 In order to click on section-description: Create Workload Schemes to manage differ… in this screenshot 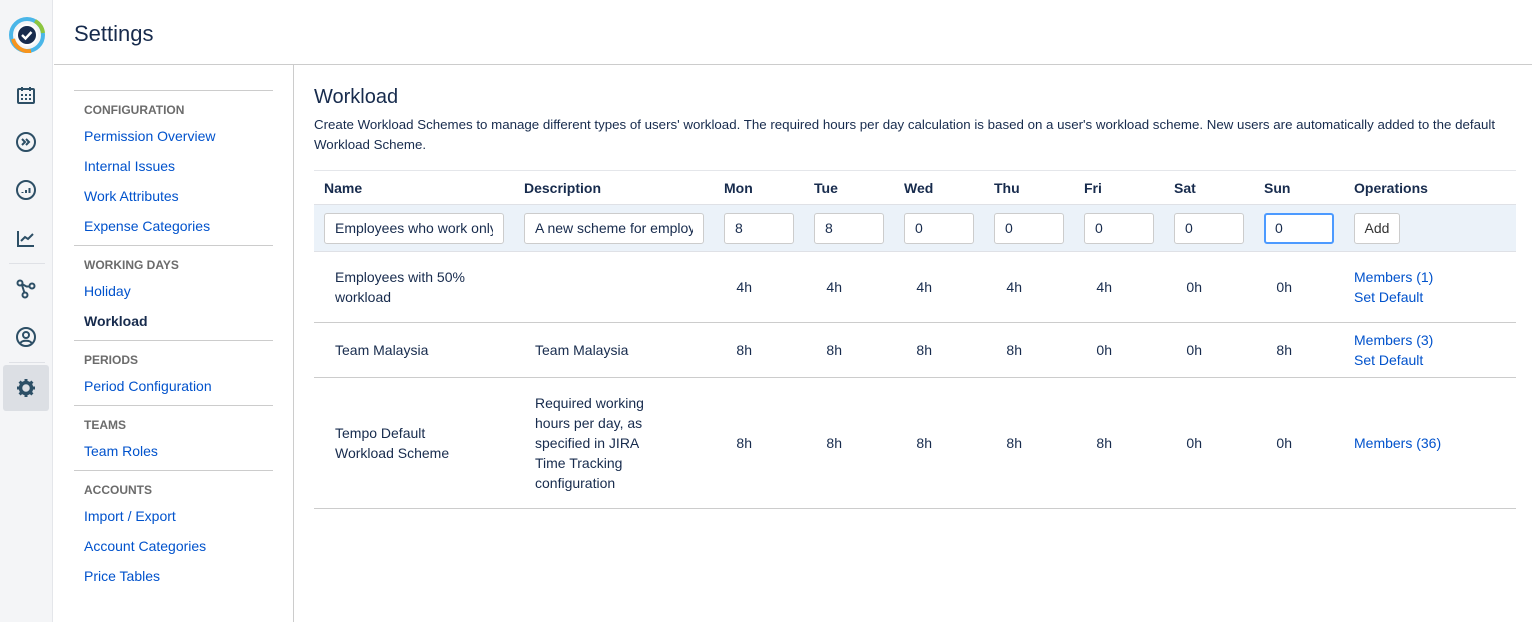, I will do `click(905, 134)`.